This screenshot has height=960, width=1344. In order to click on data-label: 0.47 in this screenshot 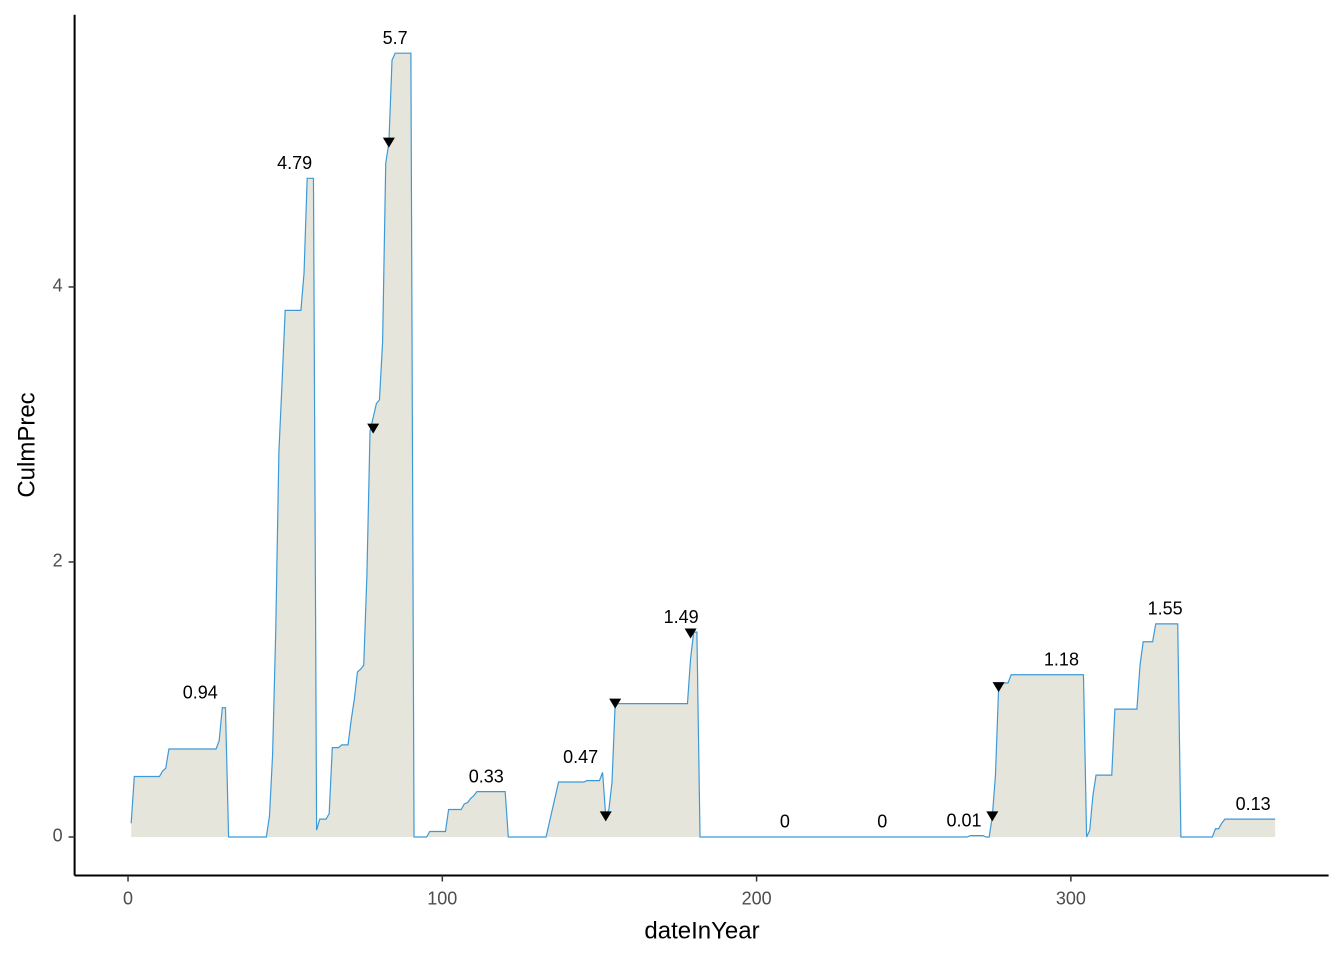, I will do `click(580, 757)`.